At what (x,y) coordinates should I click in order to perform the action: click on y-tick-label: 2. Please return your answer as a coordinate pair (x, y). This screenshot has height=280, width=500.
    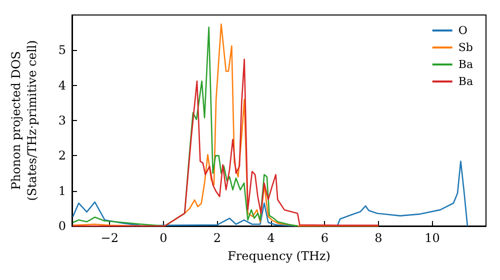
    Looking at the image, I should click on (62, 155).